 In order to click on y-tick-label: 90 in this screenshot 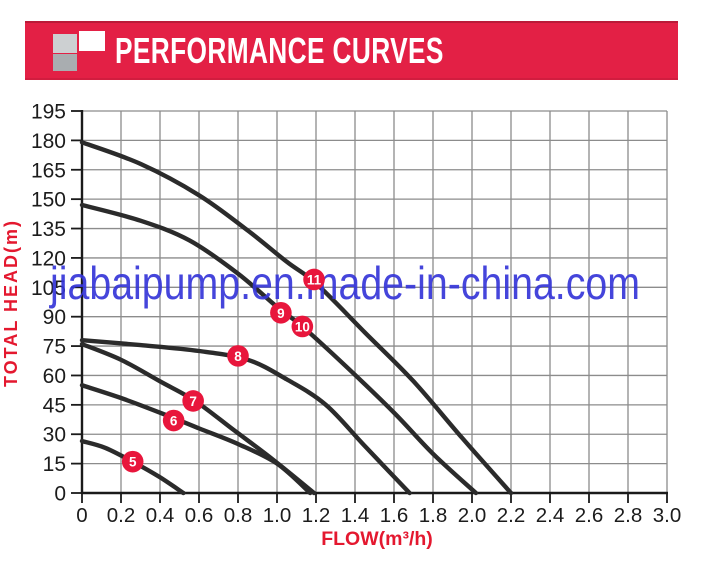, I will do `click(54, 317)`.